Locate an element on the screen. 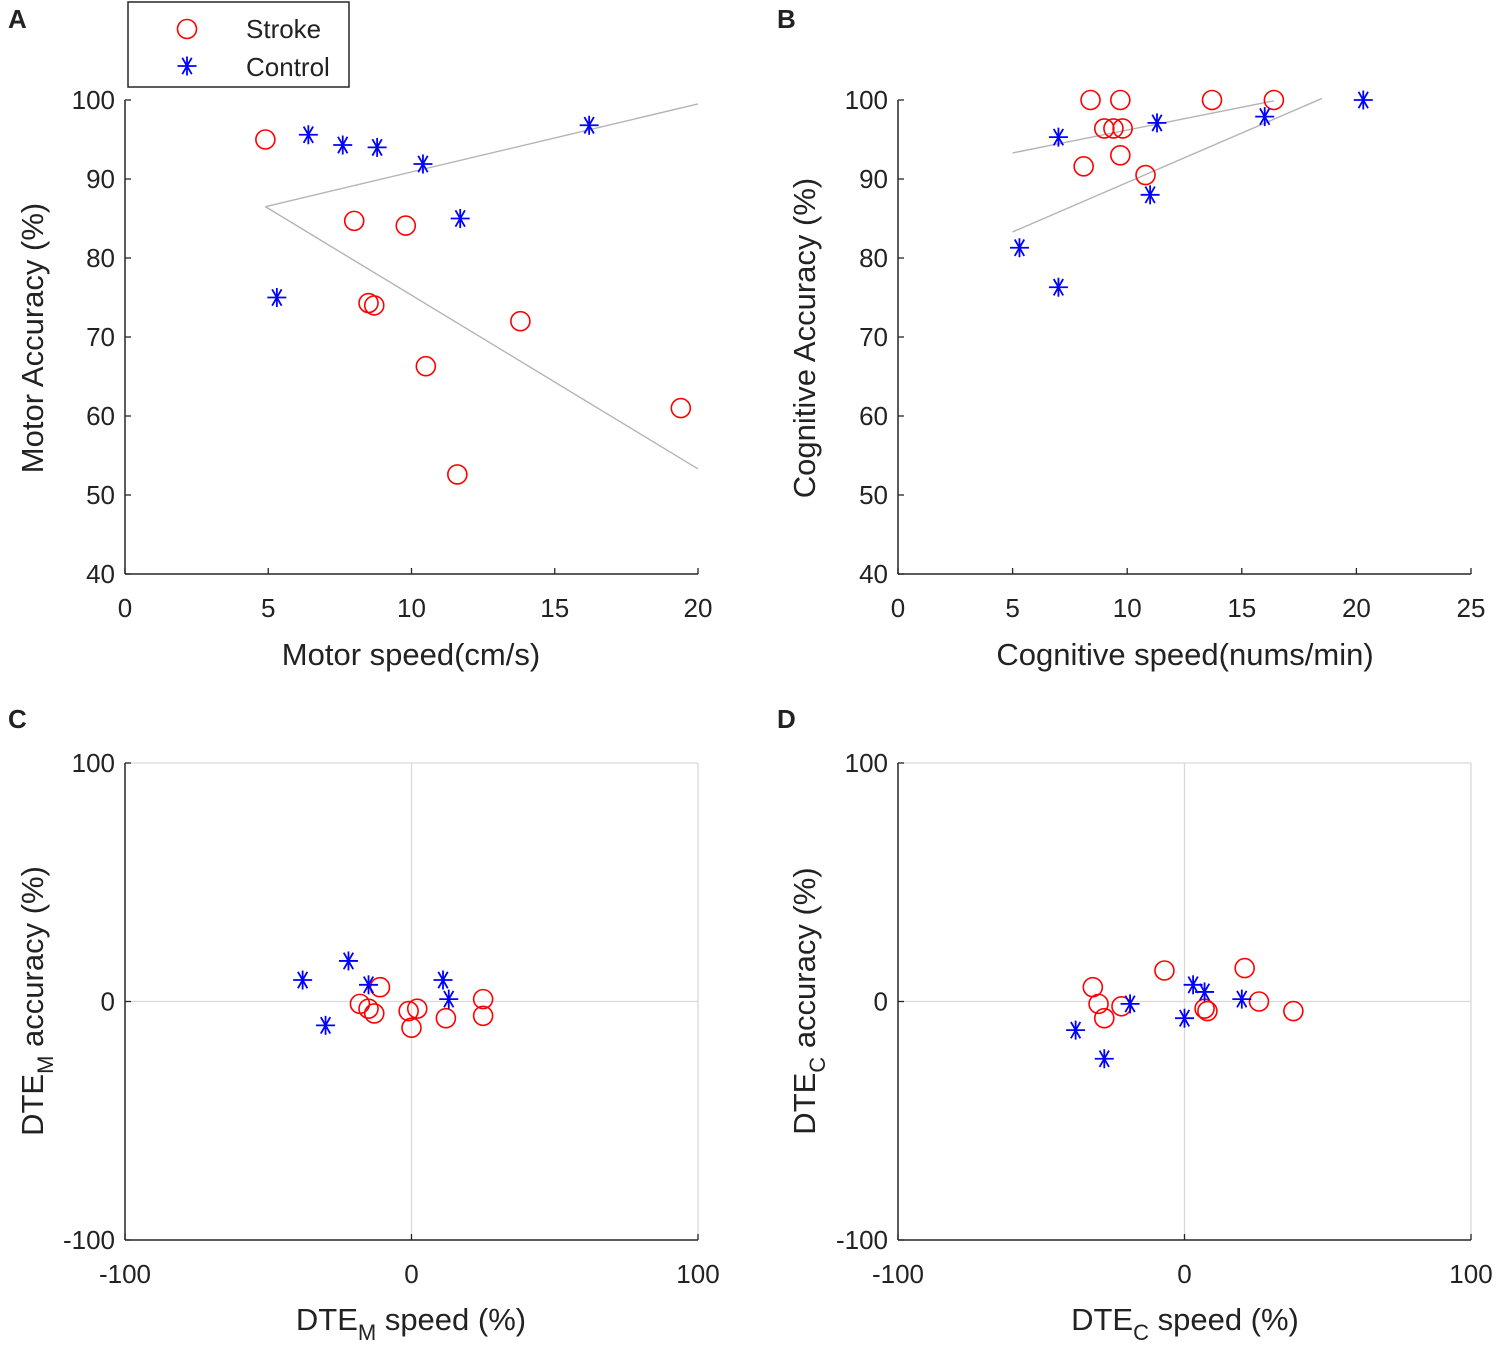 This screenshot has width=1500, height=1350. panel-a-x-tick-label: 5 is located at coordinates (268, 608).